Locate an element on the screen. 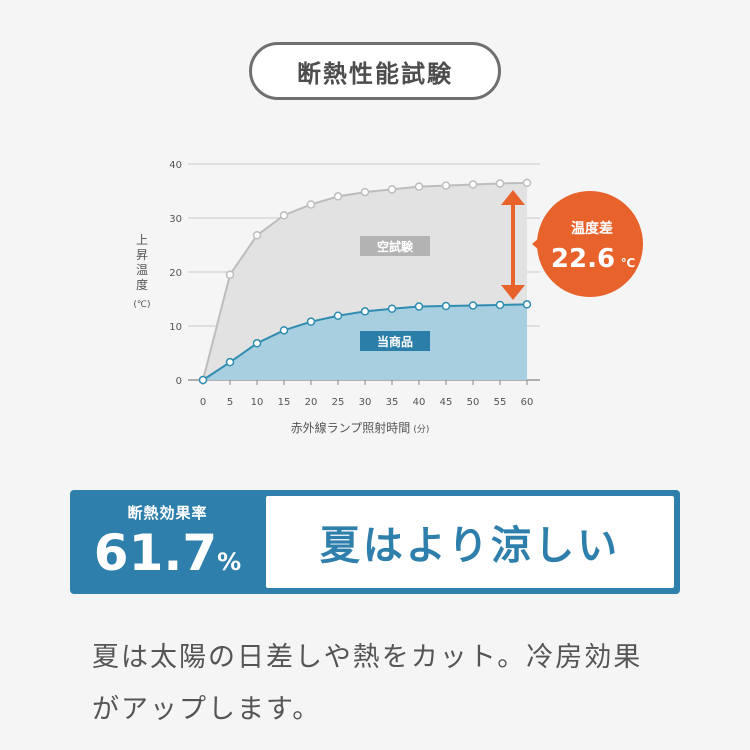 The image size is (750, 750). y-tick-label: 0 is located at coordinates (179, 381).